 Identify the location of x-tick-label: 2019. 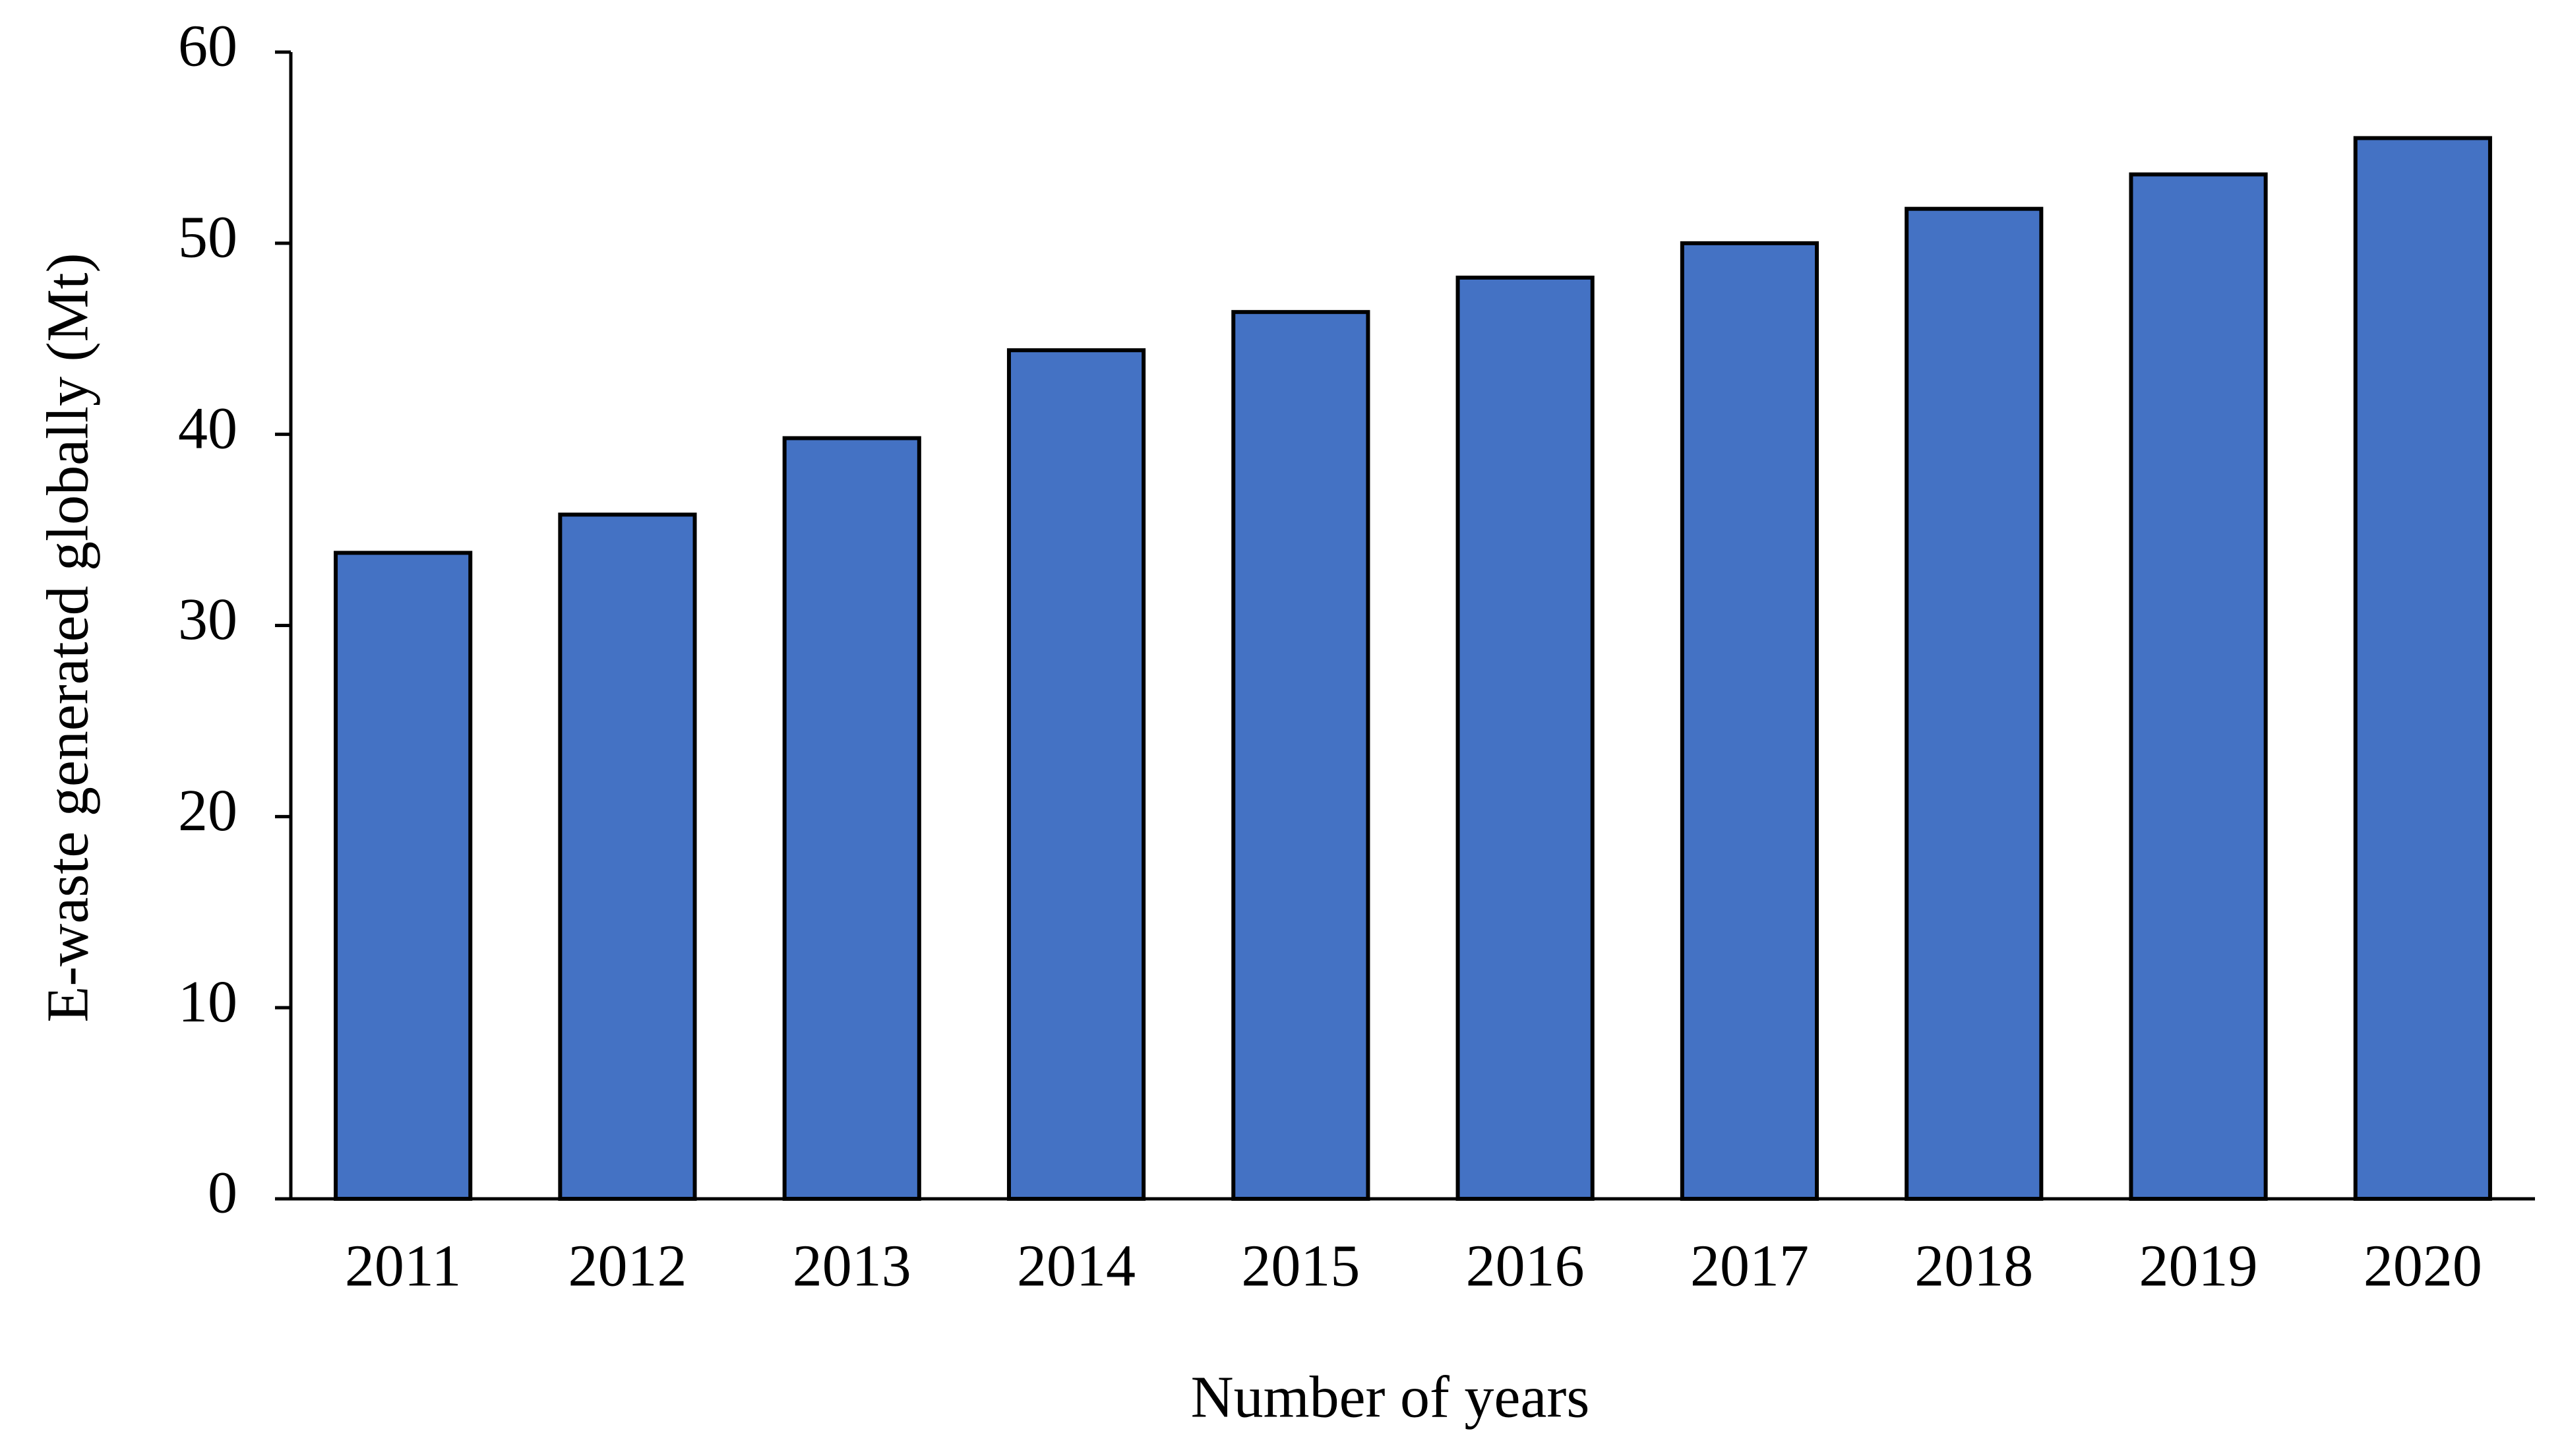
(2198, 1266).